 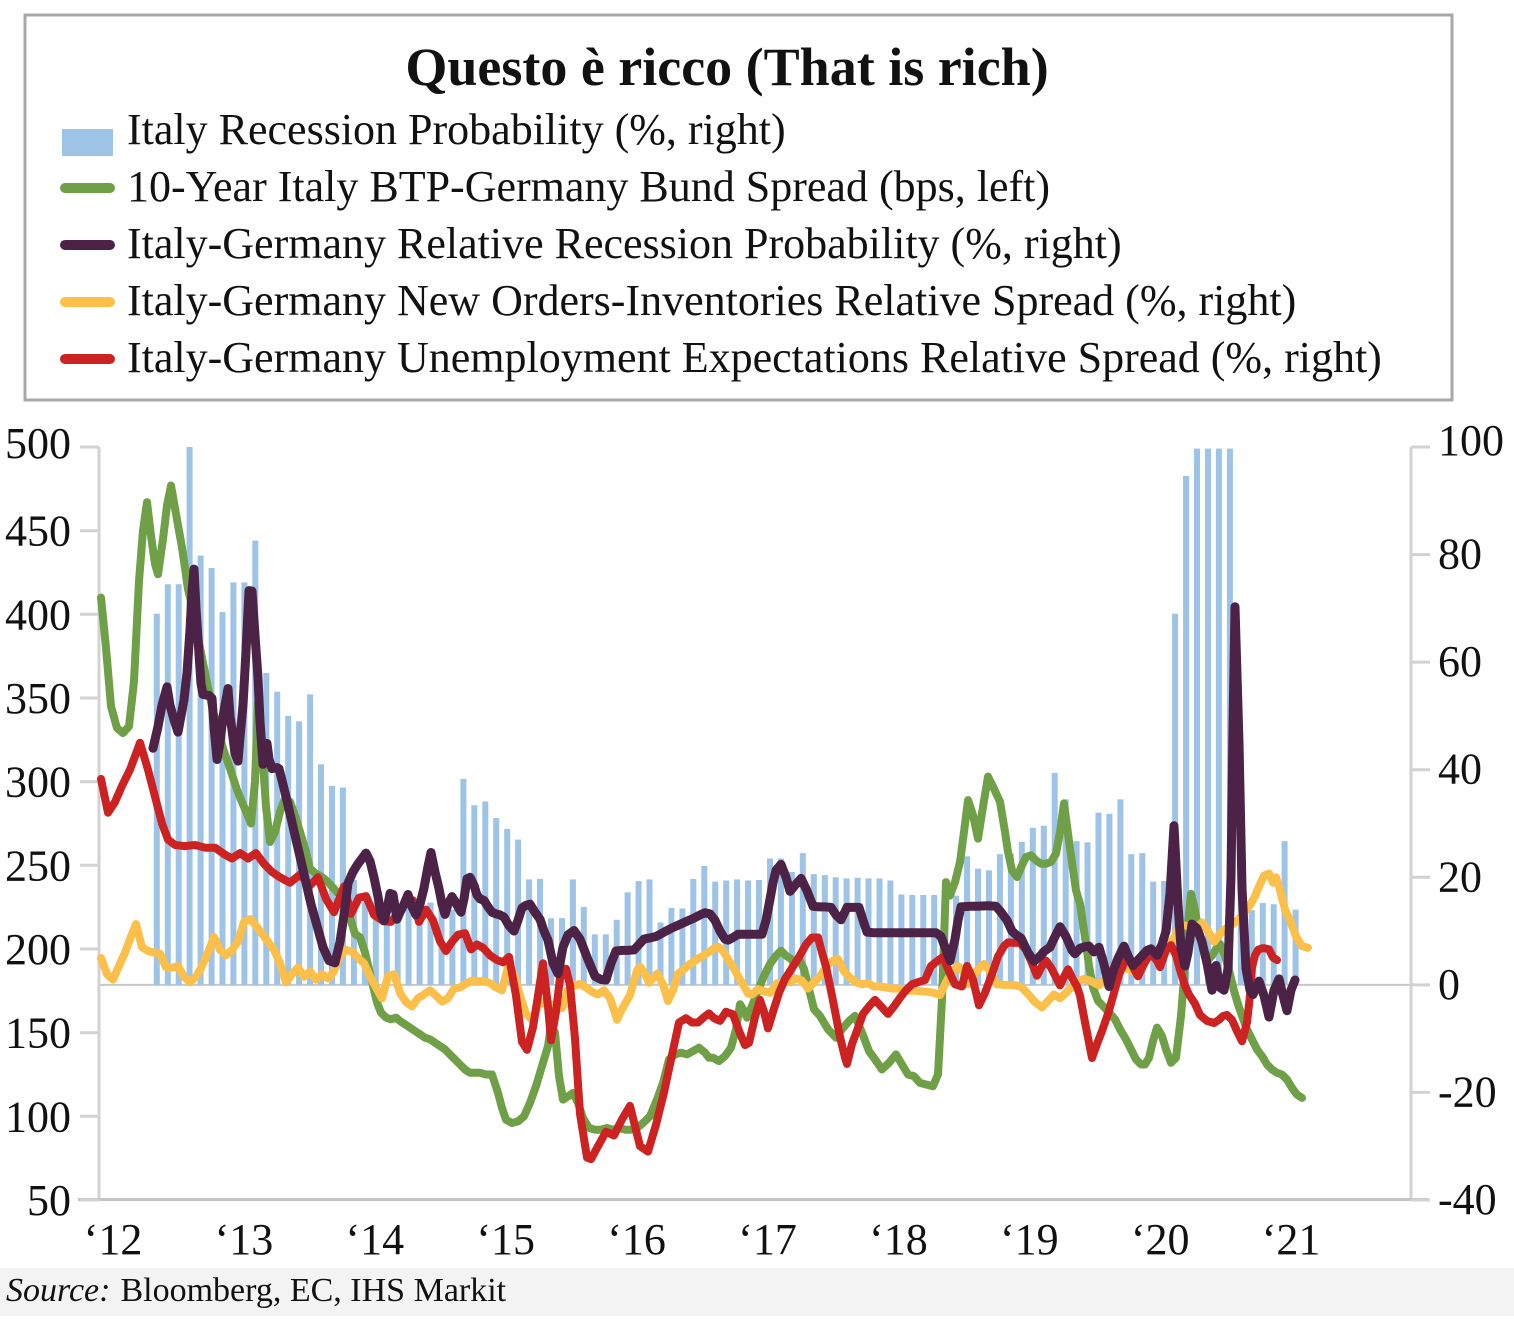 What do you see at coordinates (38, 949) in the screenshot?
I see `svg-text: 200` at bounding box center [38, 949].